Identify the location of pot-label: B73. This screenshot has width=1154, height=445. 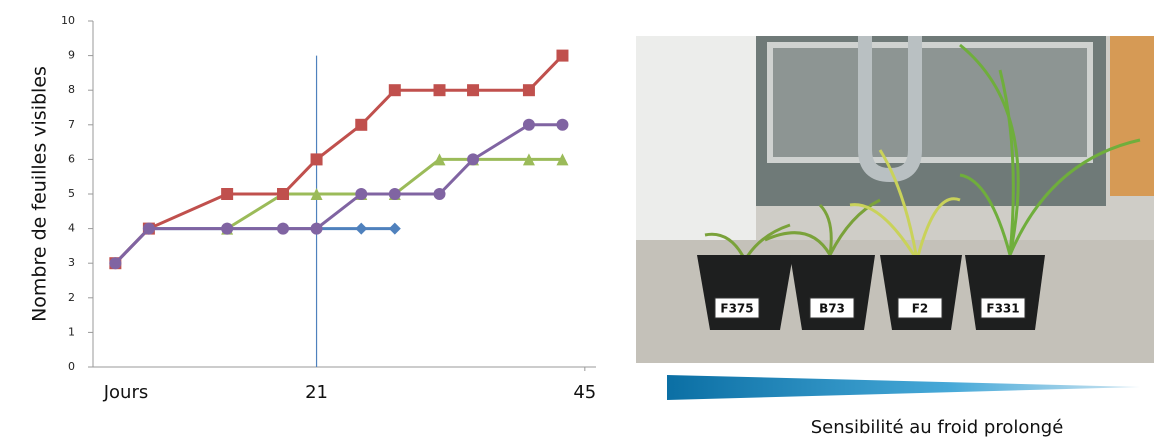
(832, 309).